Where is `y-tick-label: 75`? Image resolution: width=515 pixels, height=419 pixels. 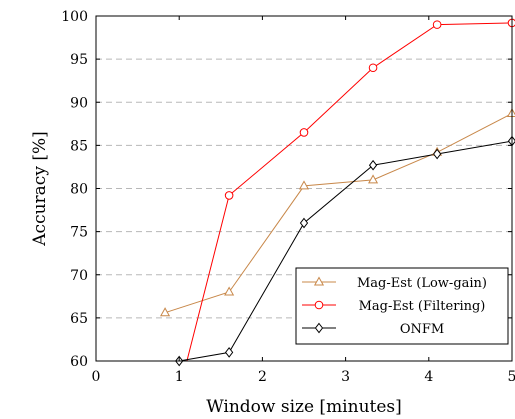 y-tick-label: 75 is located at coordinates (79, 233).